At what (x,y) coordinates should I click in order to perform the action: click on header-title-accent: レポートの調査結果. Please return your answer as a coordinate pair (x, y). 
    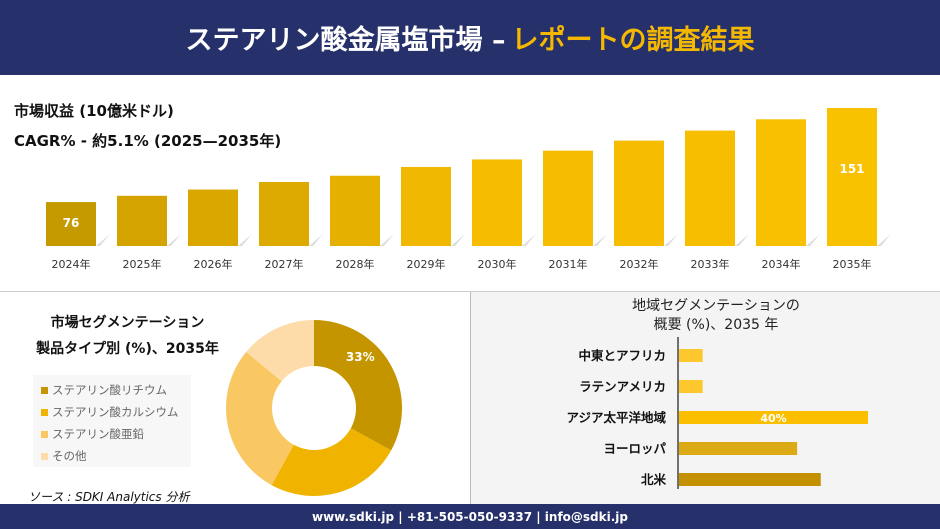
    Looking at the image, I should click on (633, 40).